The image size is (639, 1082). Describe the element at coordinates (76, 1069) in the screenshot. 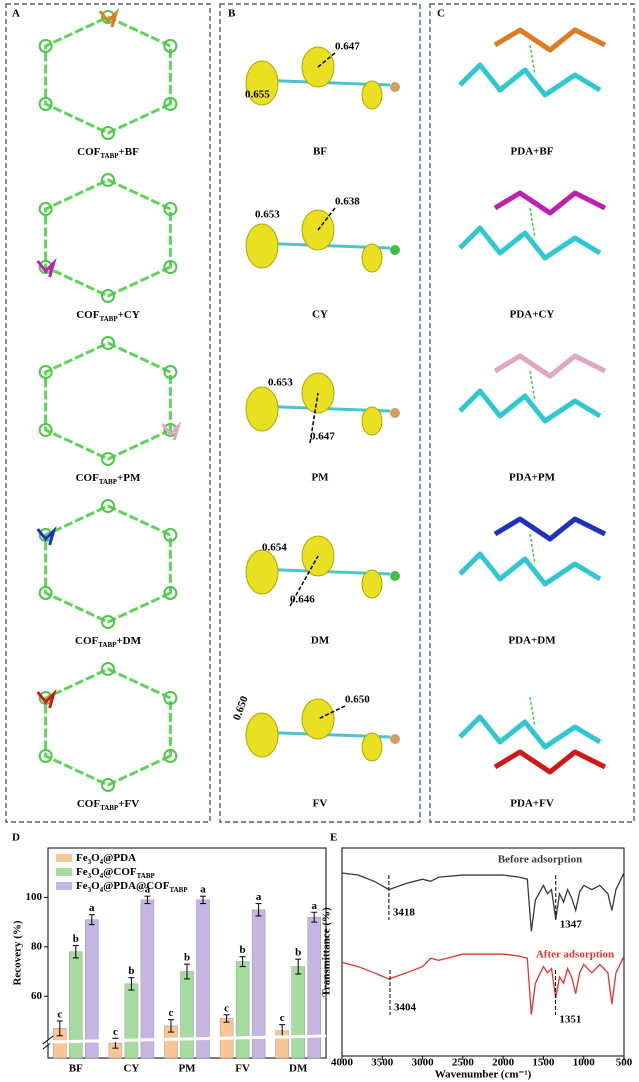

I see `x-tick-label: BF` at that location.